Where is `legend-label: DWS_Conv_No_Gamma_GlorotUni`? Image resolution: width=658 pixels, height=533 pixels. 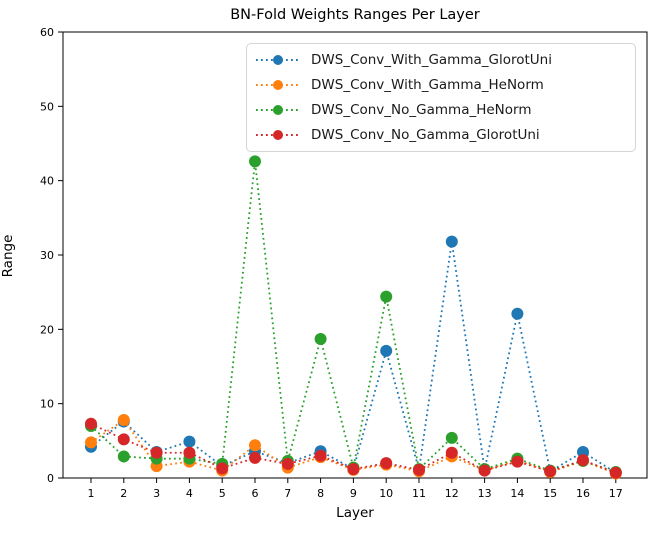
legend-label: DWS_Conv_No_Gamma_GlorotUni is located at coordinates (425, 134).